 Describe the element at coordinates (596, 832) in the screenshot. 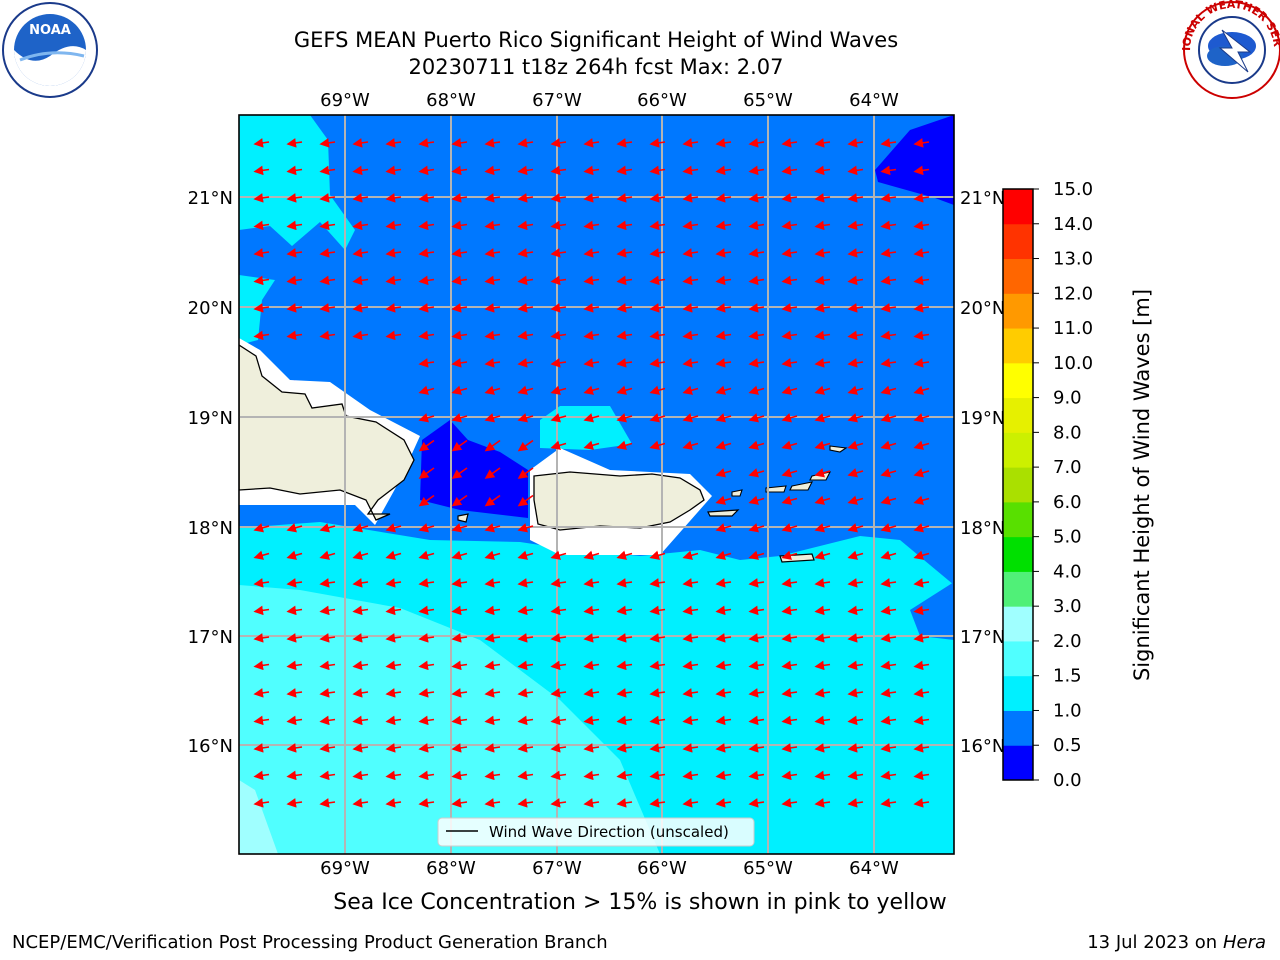

I see `map-legend: Wind Wave Direction (unscaled)` at that location.